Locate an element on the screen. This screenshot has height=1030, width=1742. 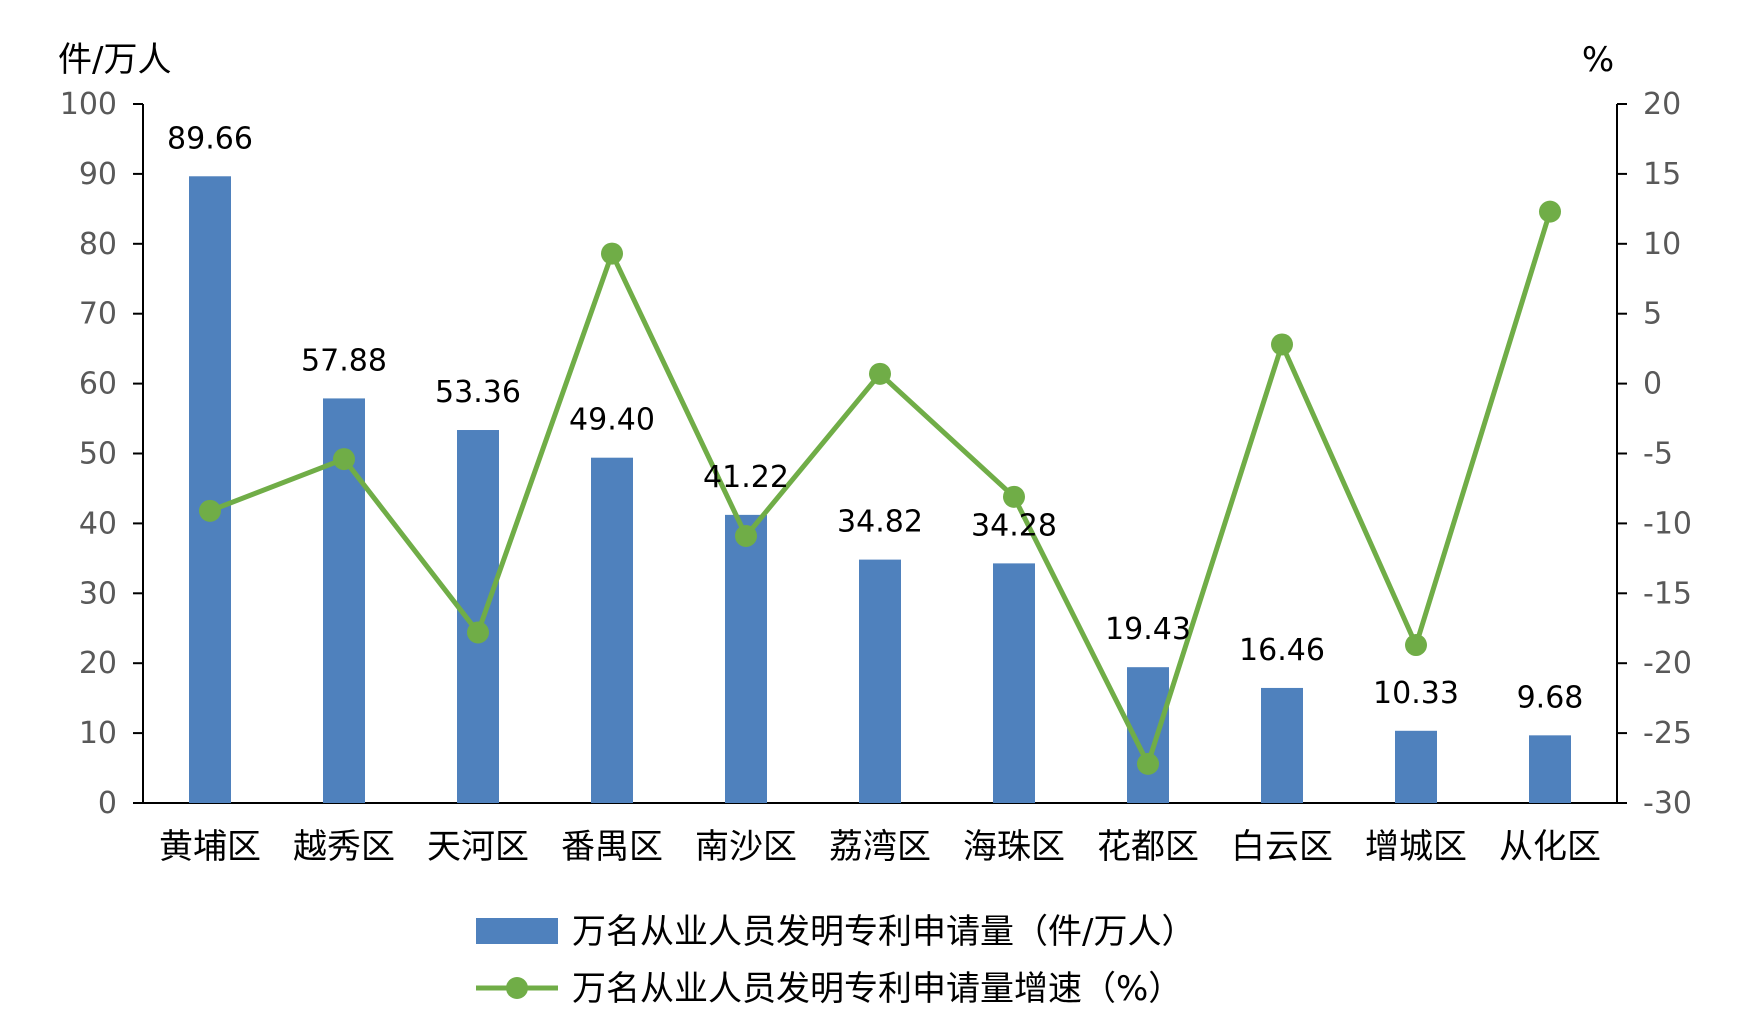
x-tick-label: 白云区 is located at coordinates (1282, 847).